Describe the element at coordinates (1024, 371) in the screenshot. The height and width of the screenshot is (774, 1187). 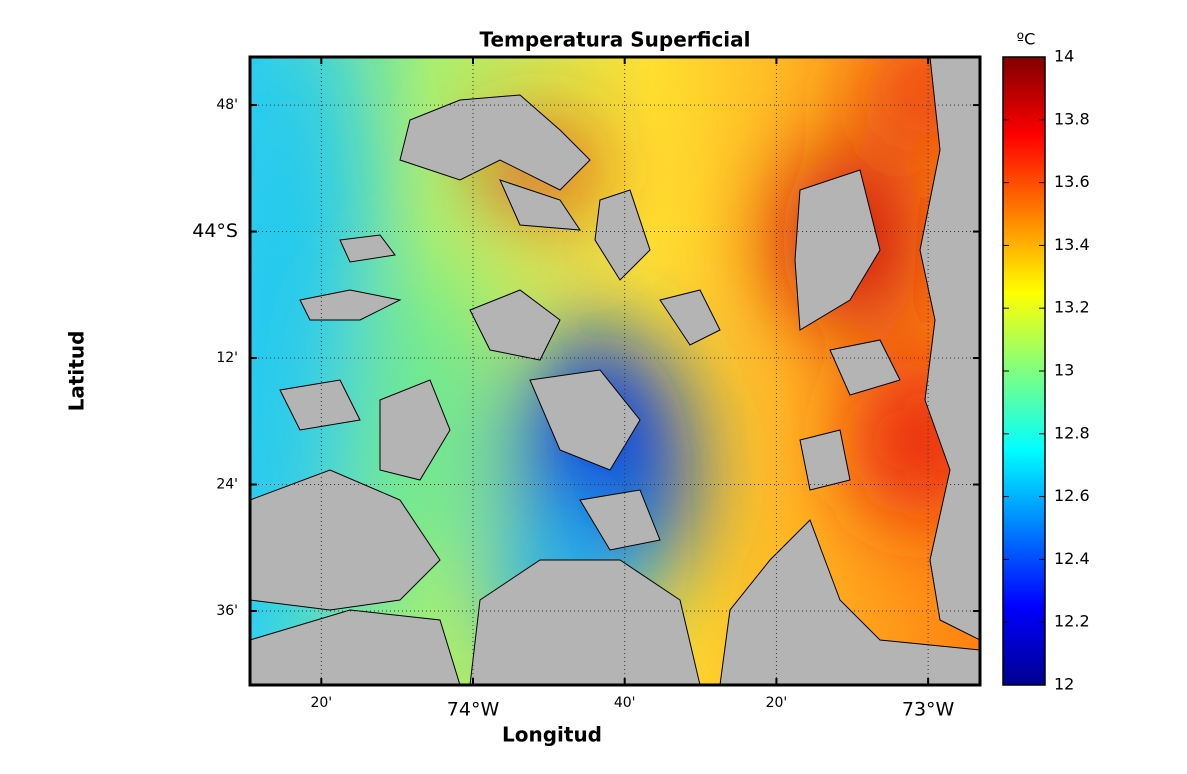
I see `colorbar` at that location.